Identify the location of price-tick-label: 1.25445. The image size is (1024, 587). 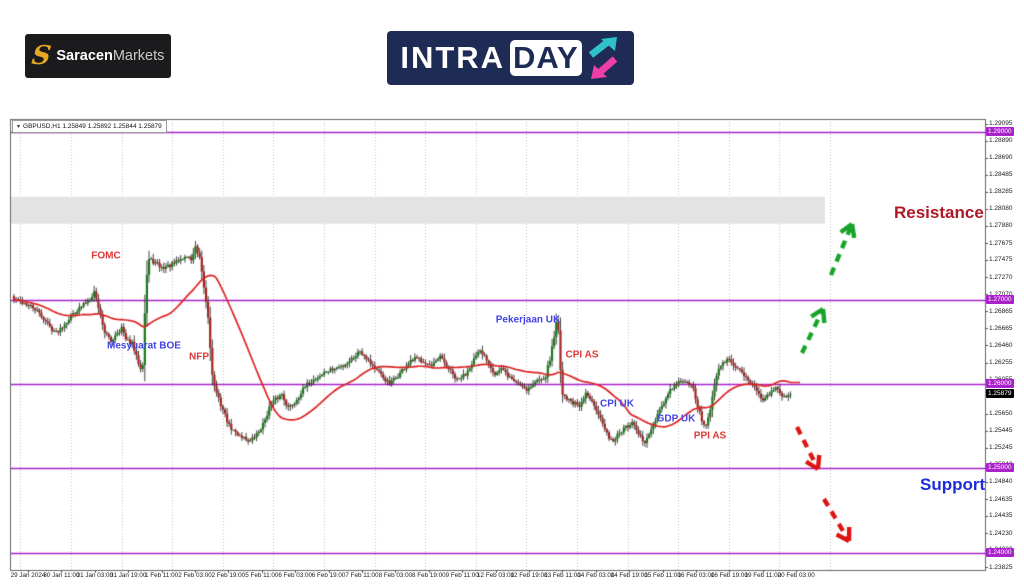
(1001, 431).